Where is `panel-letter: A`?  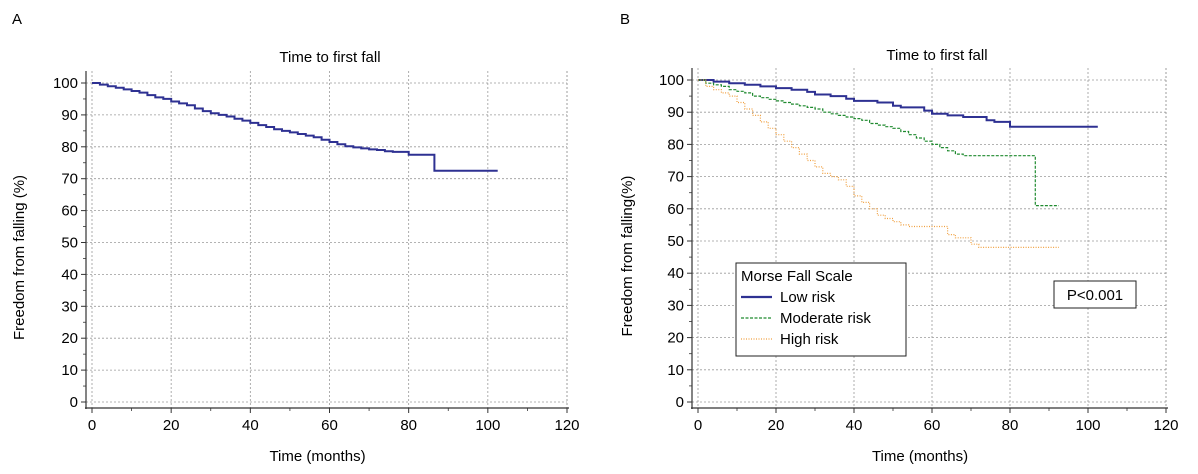 panel-letter: A is located at coordinates (17, 19).